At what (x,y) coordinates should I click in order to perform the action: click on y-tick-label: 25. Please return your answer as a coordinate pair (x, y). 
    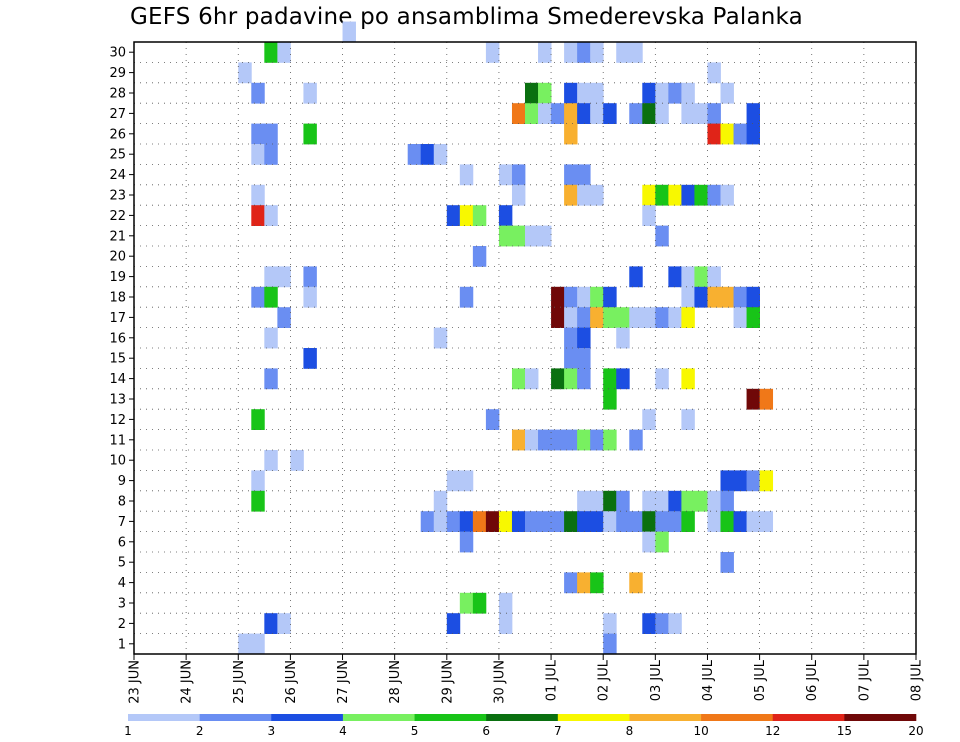
    Looking at the image, I should click on (117, 155).